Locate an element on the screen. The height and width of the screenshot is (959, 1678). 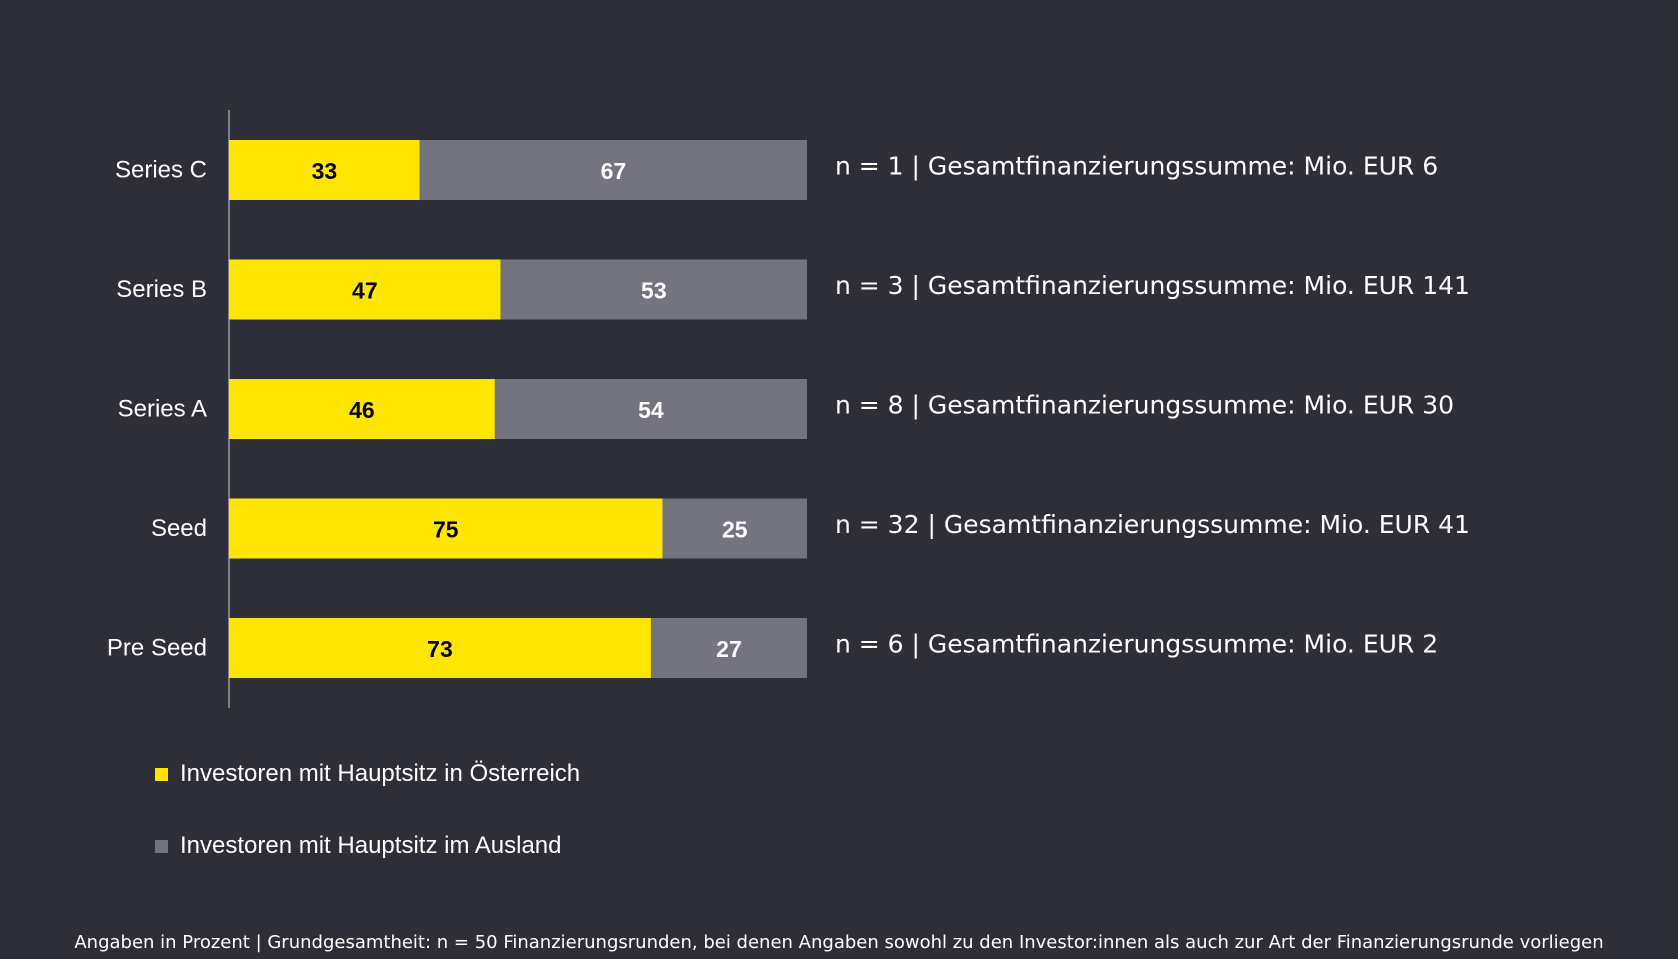
legend-item-austria: Investoren mit Hauptsitz in Österreich is located at coordinates (367, 774).